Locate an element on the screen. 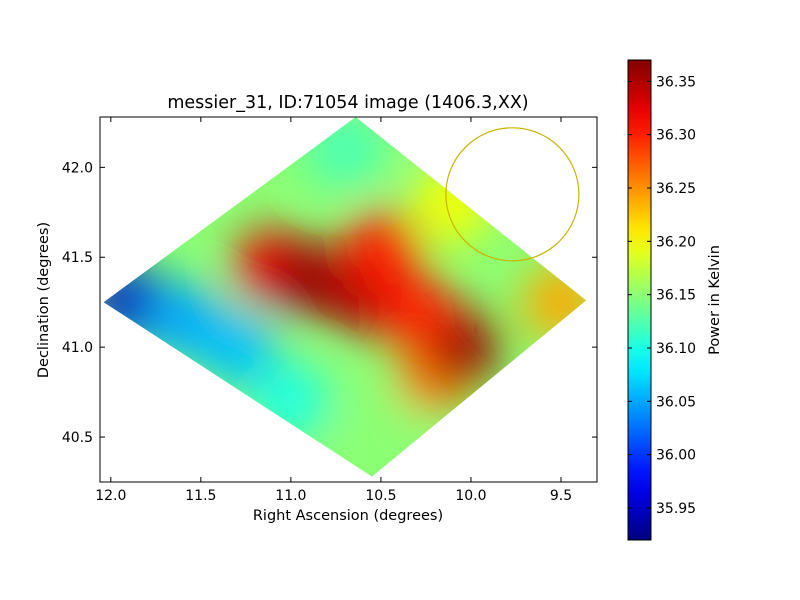  y-tick-label: 41.5 is located at coordinates (77, 258).